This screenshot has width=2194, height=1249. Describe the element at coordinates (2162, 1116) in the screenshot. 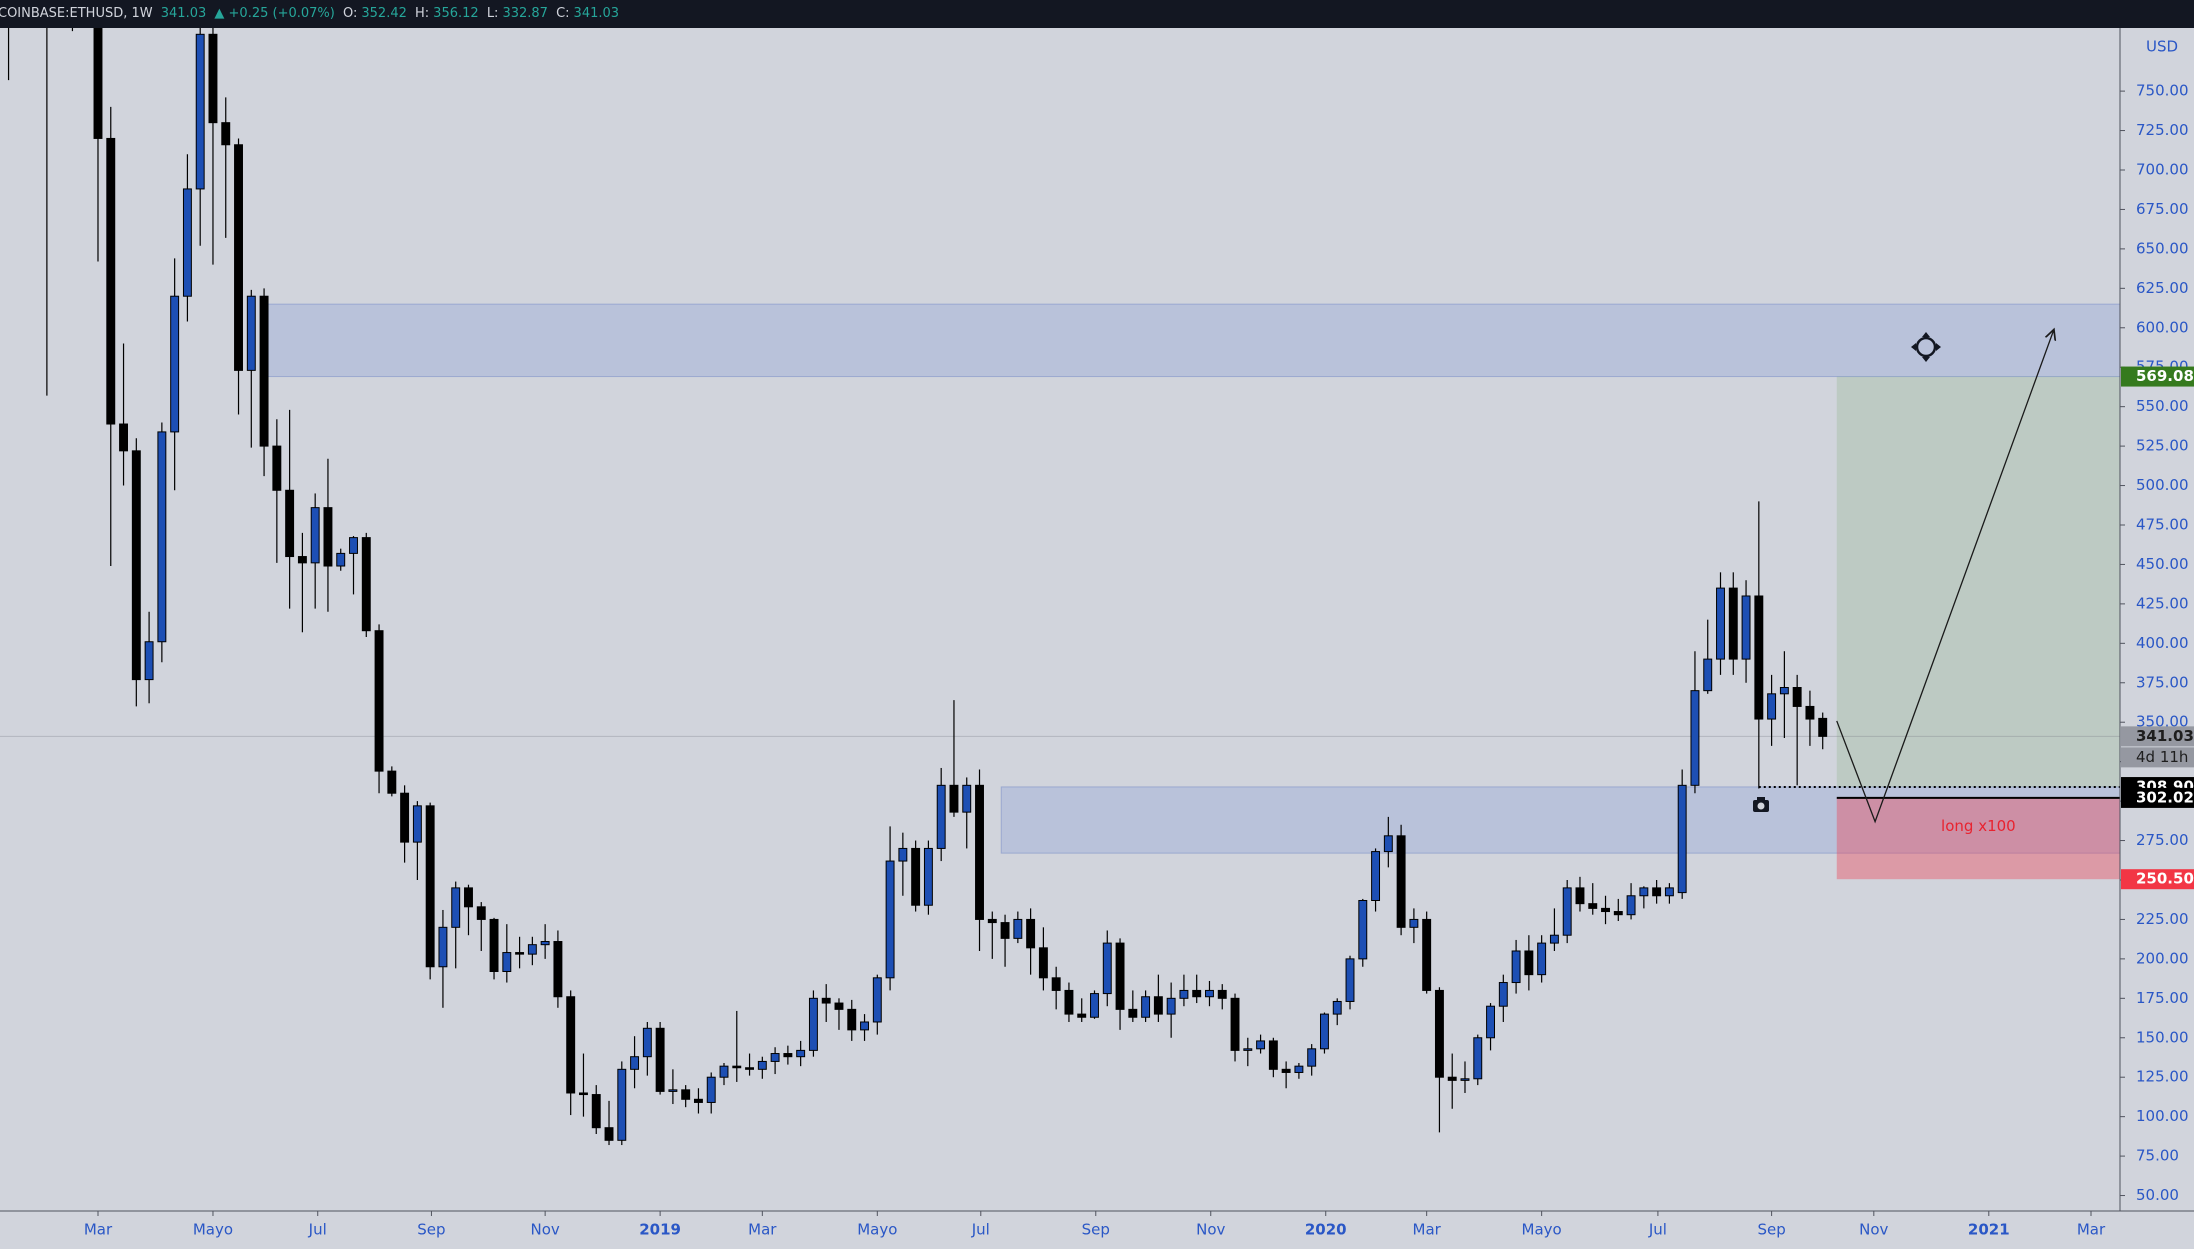

I see `y-tick-label: 100.00` at that location.